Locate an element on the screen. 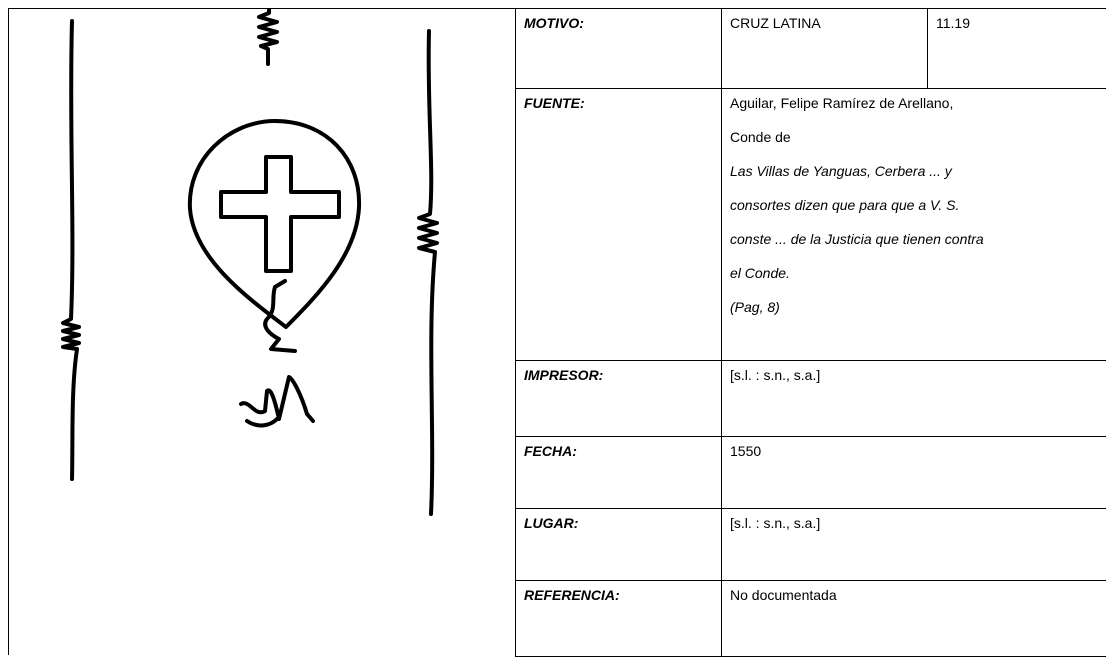 The height and width of the screenshot is (657, 1106). source-author-line: Conde de is located at coordinates (760, 137).